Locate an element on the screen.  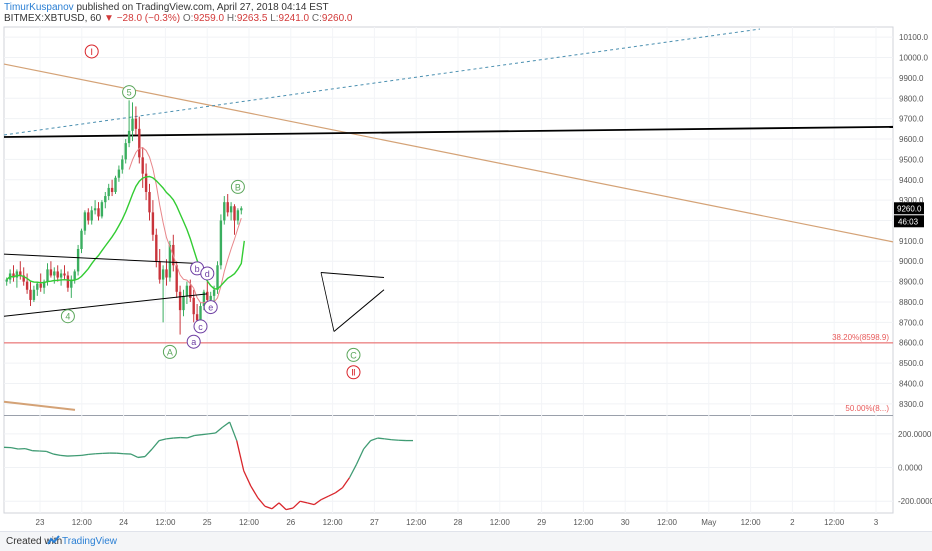
wave-text: B is located at coordinates (238, 187).